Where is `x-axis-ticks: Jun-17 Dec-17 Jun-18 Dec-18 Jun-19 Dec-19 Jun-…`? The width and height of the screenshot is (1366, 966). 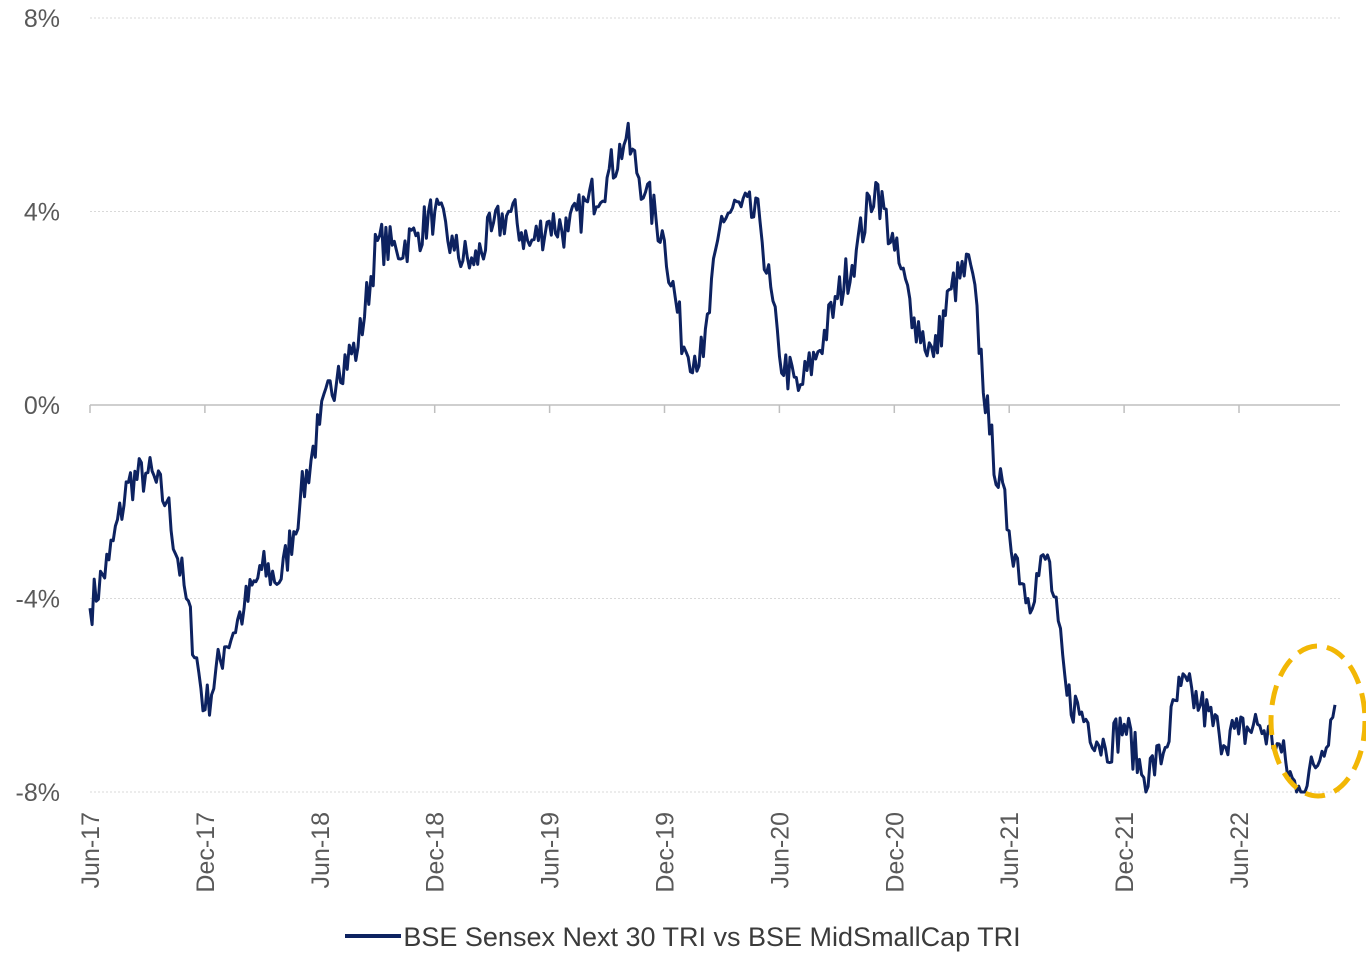
x-axis-ticks: Jun-17 Dec-17 Jun-18 Dec-18 Jun-19 Dec-19 Jun-… is located at coordinates (665, 852).